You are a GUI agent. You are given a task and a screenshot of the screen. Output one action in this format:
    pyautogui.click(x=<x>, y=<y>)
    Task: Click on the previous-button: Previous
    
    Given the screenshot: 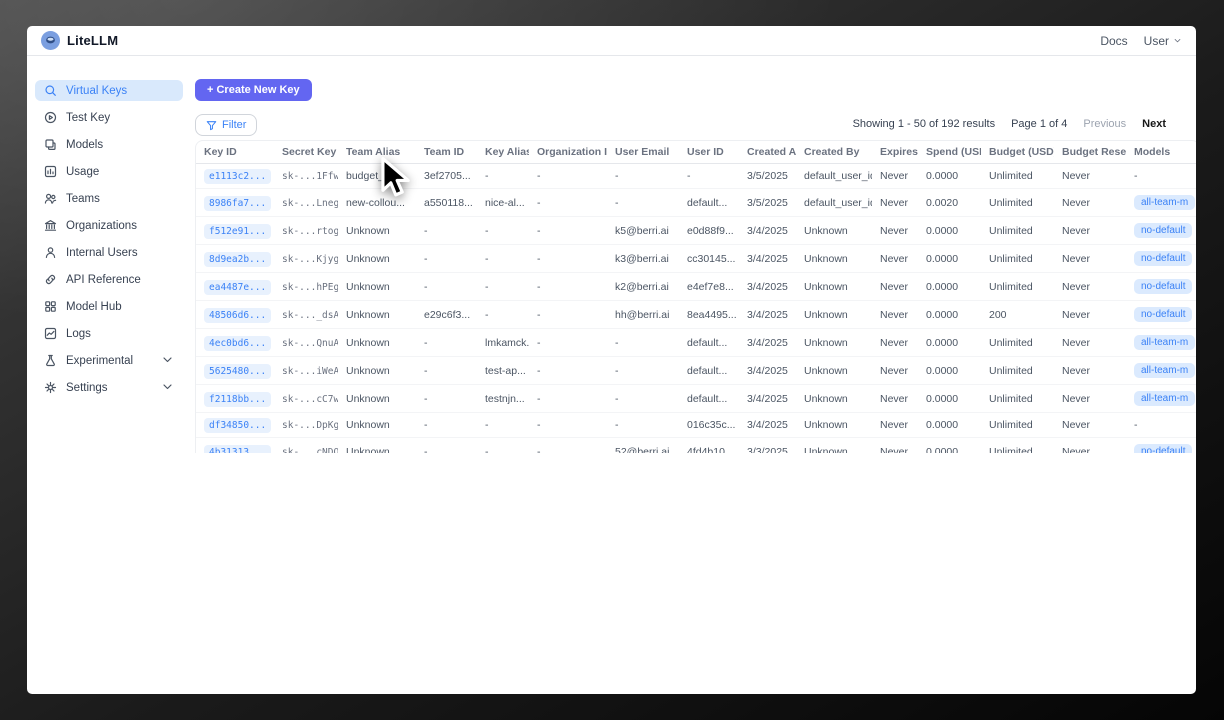 What is the action you would take?
    pyautogui.click(x=1105, y=124)
    